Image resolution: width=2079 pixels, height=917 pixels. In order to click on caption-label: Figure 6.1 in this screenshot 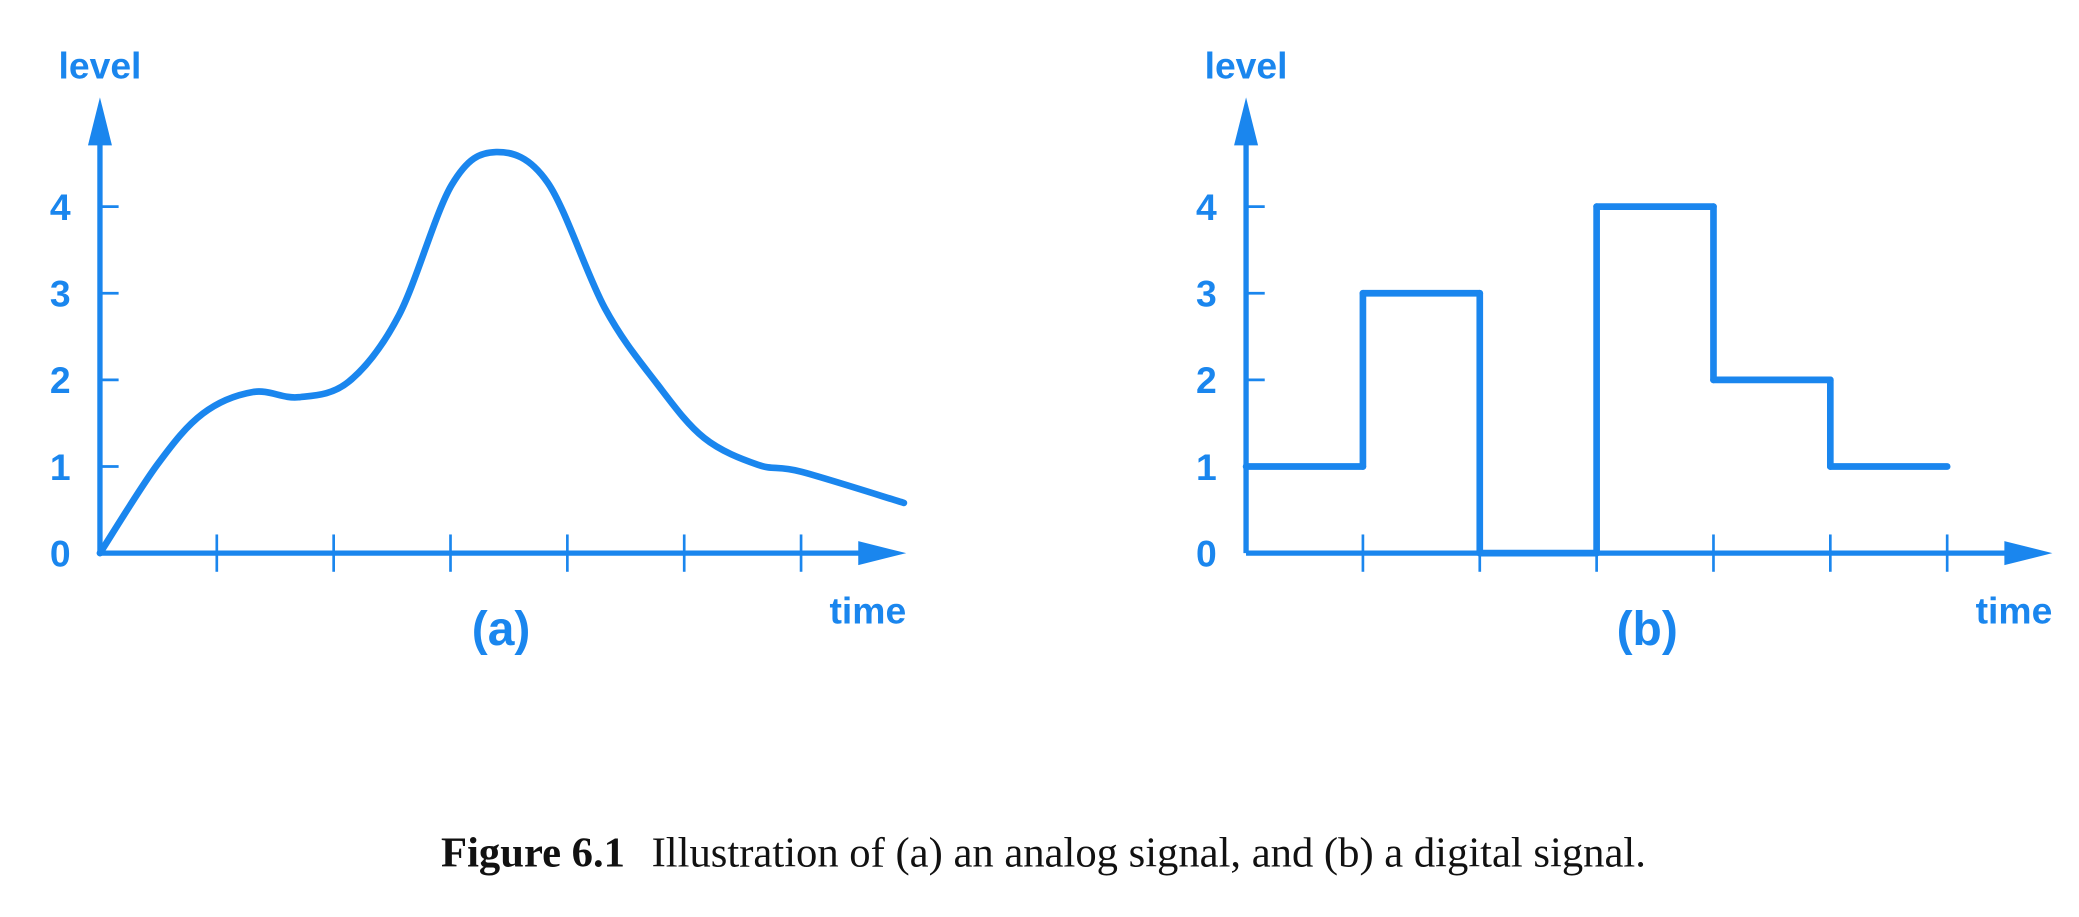, I will do `click(533, 852)`.